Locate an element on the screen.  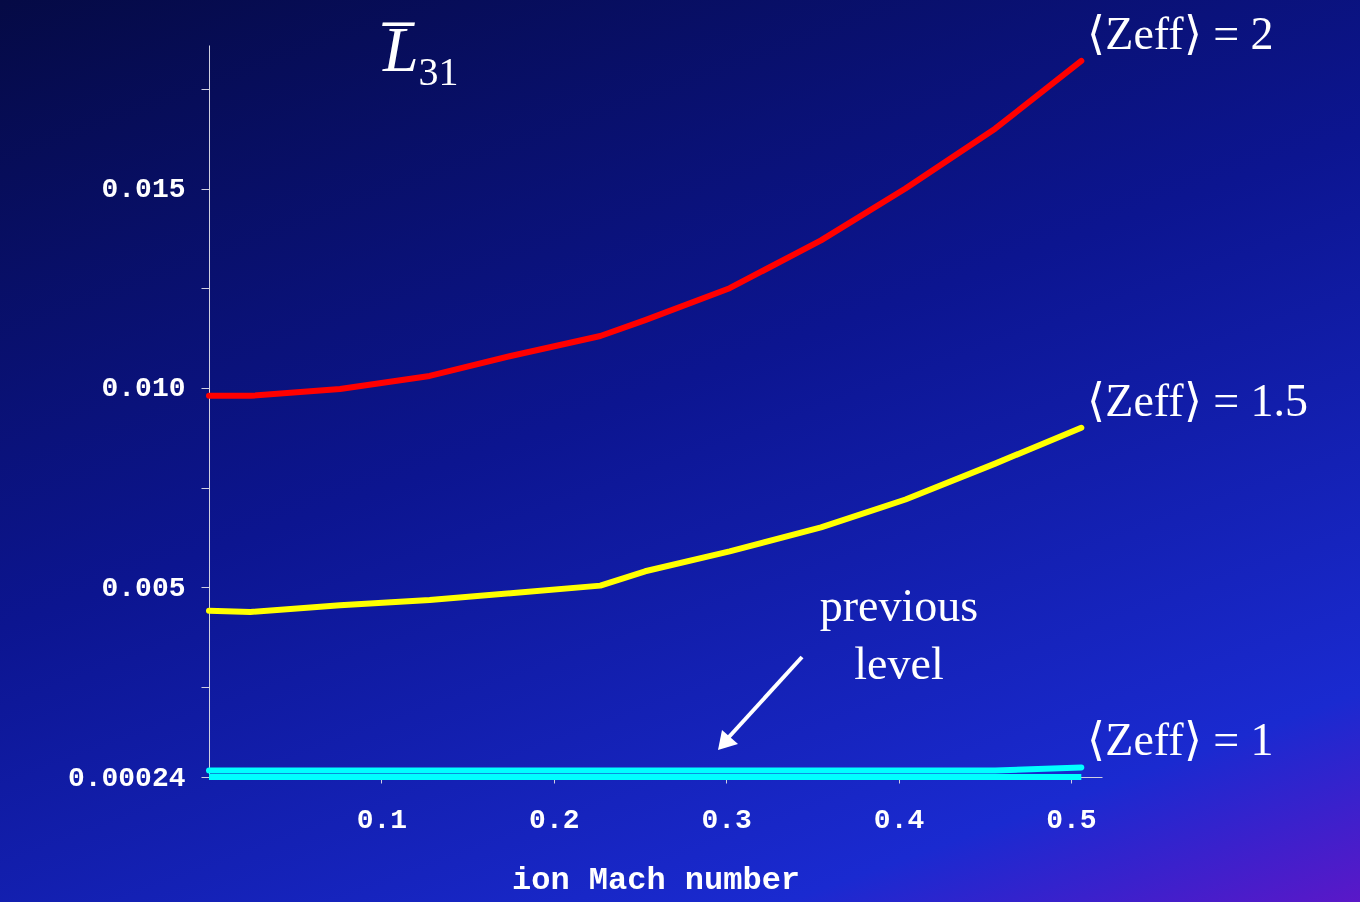
x-tick-label: 0.3 is located at coordinates (726, 820).